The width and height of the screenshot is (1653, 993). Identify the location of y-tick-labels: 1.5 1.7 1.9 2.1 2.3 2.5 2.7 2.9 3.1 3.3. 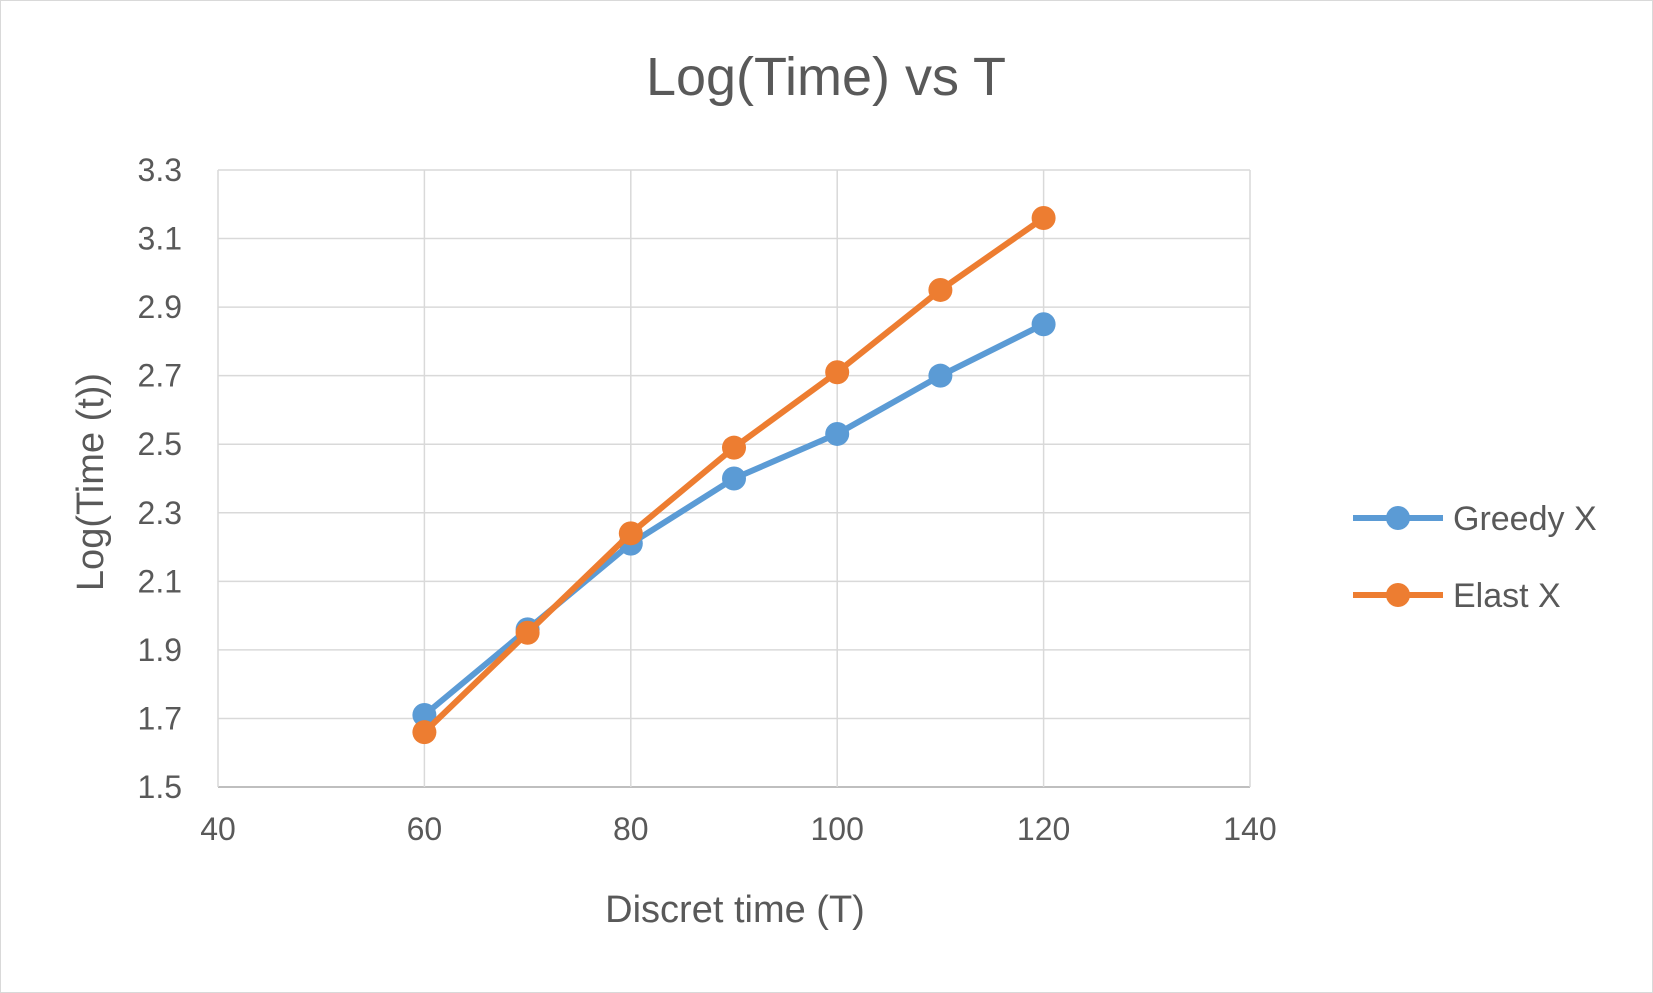
(160, 478).